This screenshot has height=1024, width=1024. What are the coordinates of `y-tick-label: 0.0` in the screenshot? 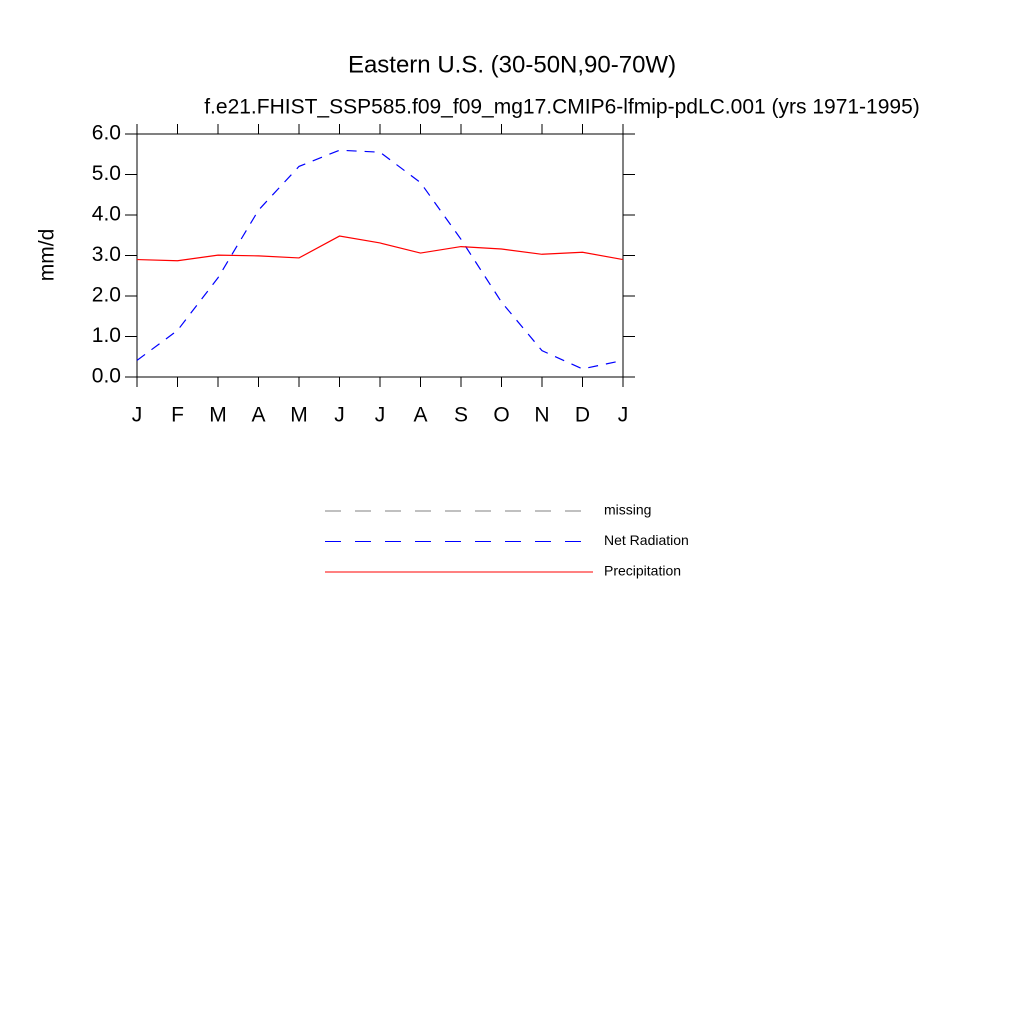 It's located at (106, 376).